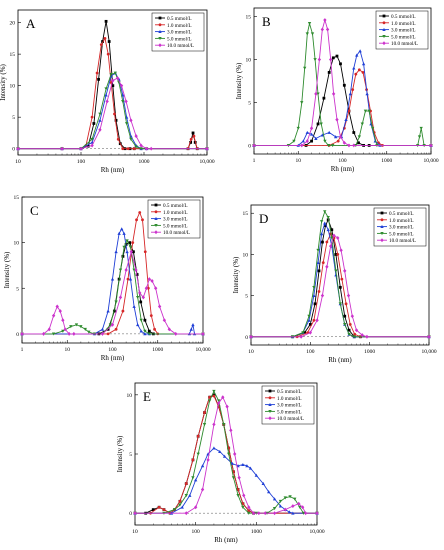 The image size is (444, 550). I want to click on panel-label: D, so click(263, 218).